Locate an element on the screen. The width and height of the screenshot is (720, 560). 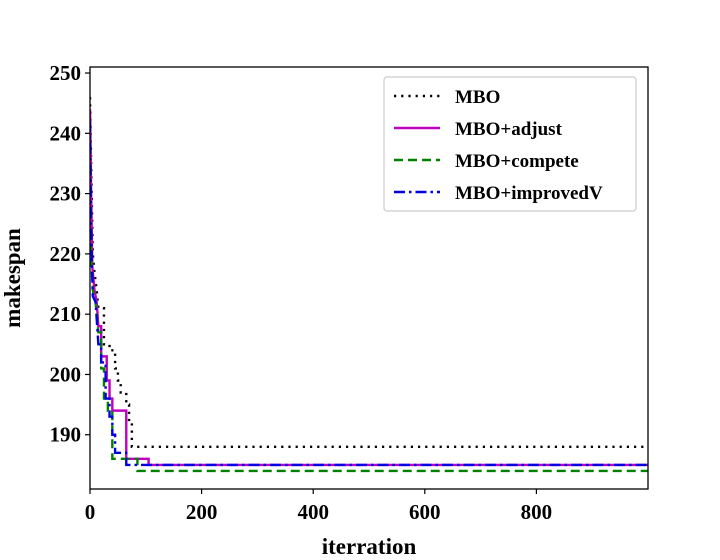
x-tick-label: 400 is located at coordinates (313, 512).